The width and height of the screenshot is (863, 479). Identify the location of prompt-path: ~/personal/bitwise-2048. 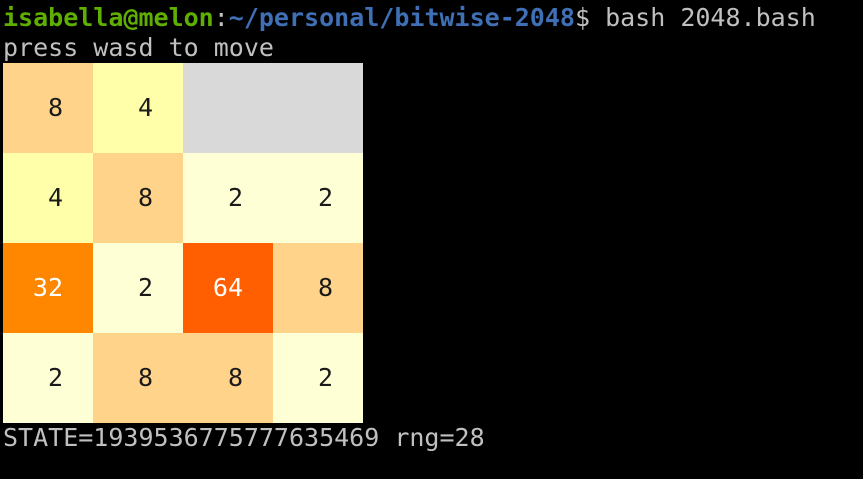
(401, 17).